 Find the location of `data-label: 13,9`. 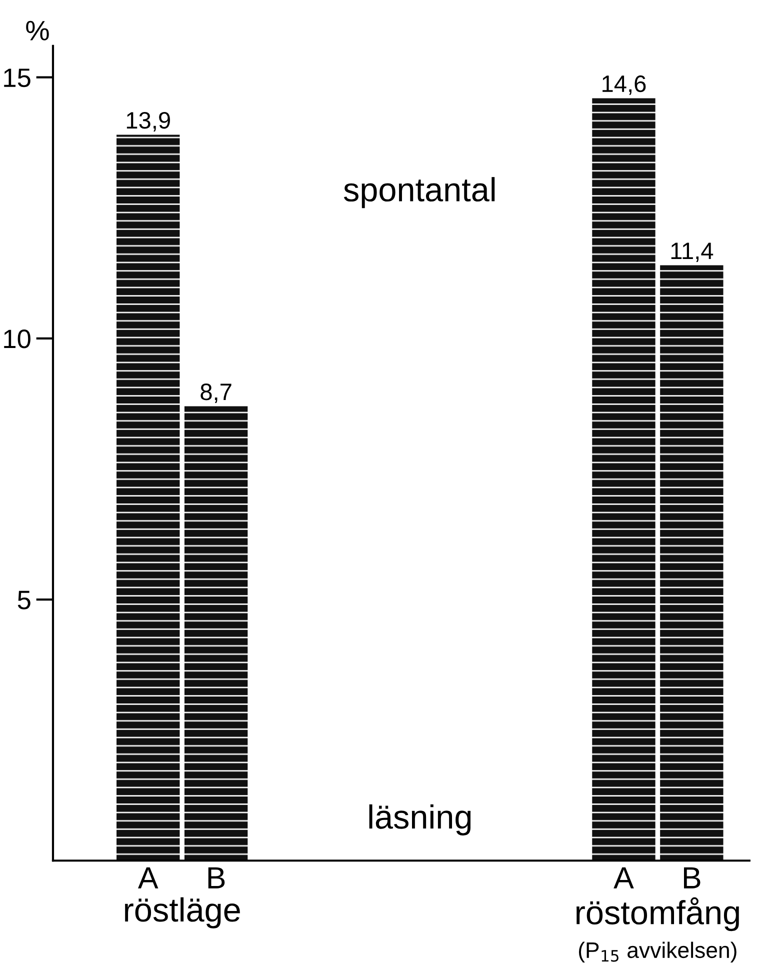

data-label: 13,9 is located at coordinates (148, 122).